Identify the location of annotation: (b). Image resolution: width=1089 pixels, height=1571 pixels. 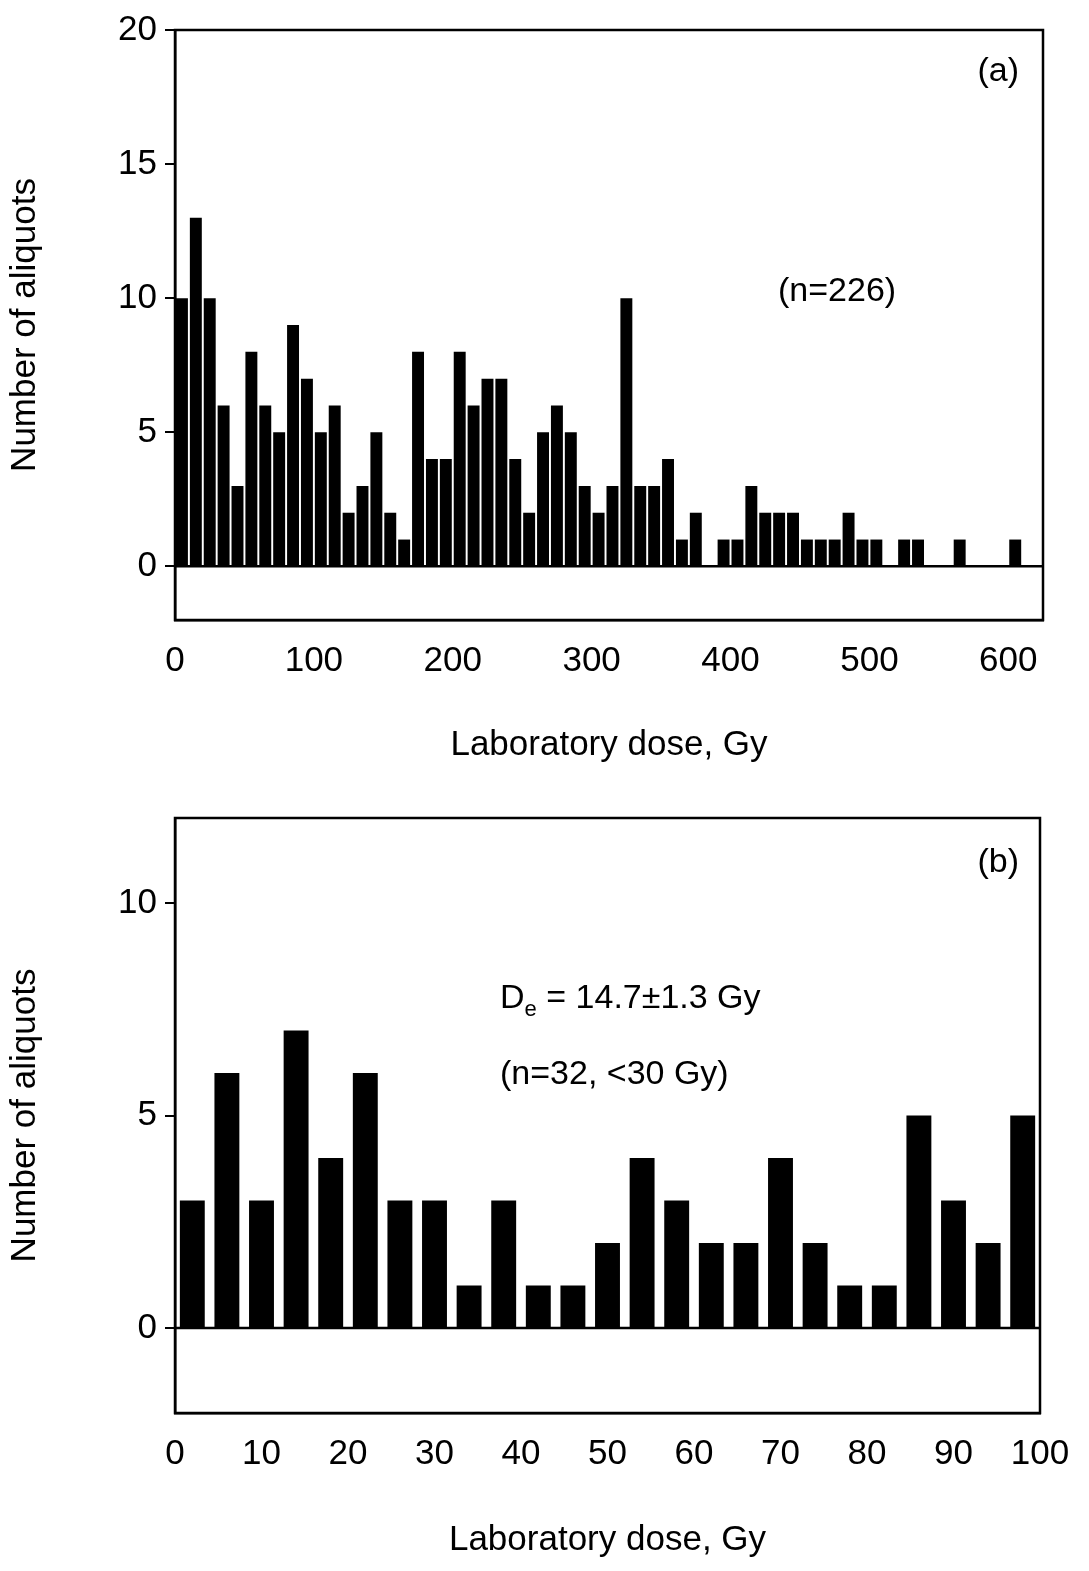
(998, 860).